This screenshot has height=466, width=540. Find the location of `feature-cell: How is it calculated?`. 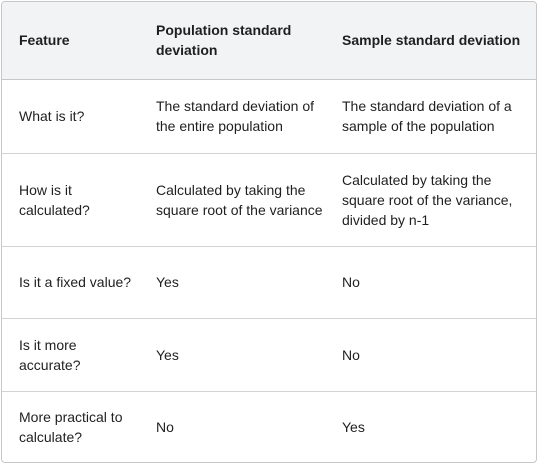

feature-cell: How is it calculated? is located at coordinates (70, 200).